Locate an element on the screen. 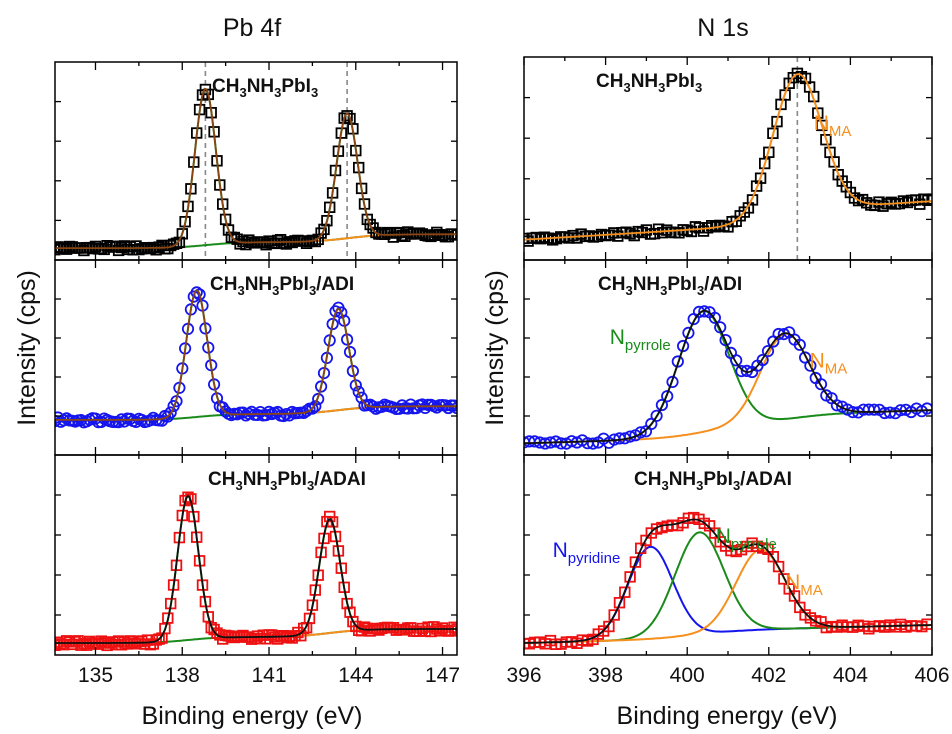  panel-1: CH3NH3PbI3 is located at coordinates (256, 161).